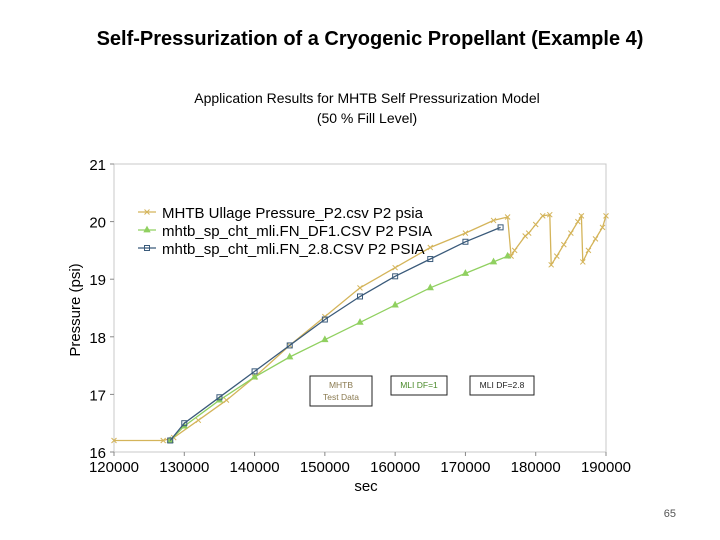  Describe the element at coordinates (536, 467) in the screenshot. I see `x-tick-label: 180000` at that location.